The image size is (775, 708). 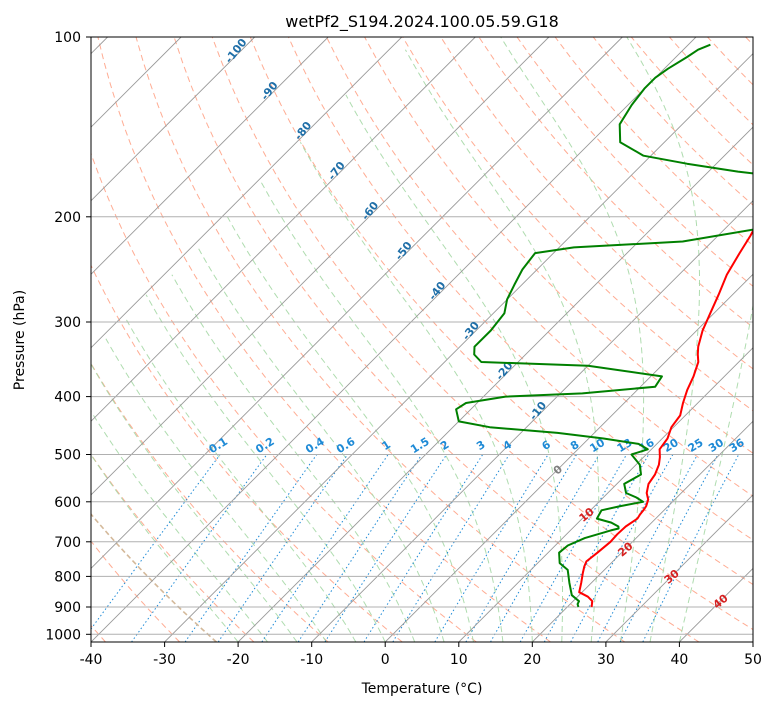 I want to click on x-tick-label: -20, so click(x=238, y=660).